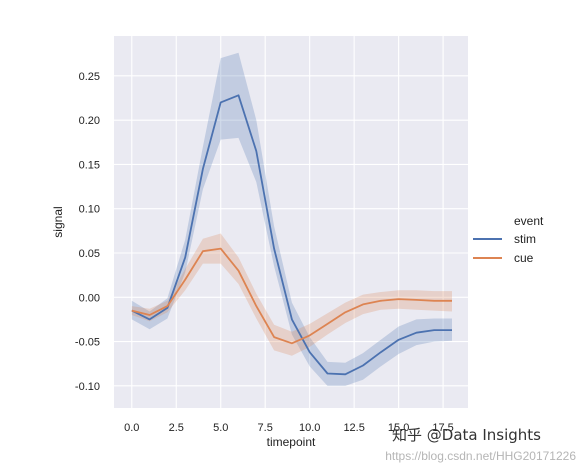 The width and height of the screenshot is (582, 471). I want to click on ci-band-cue, so click(292, 294).